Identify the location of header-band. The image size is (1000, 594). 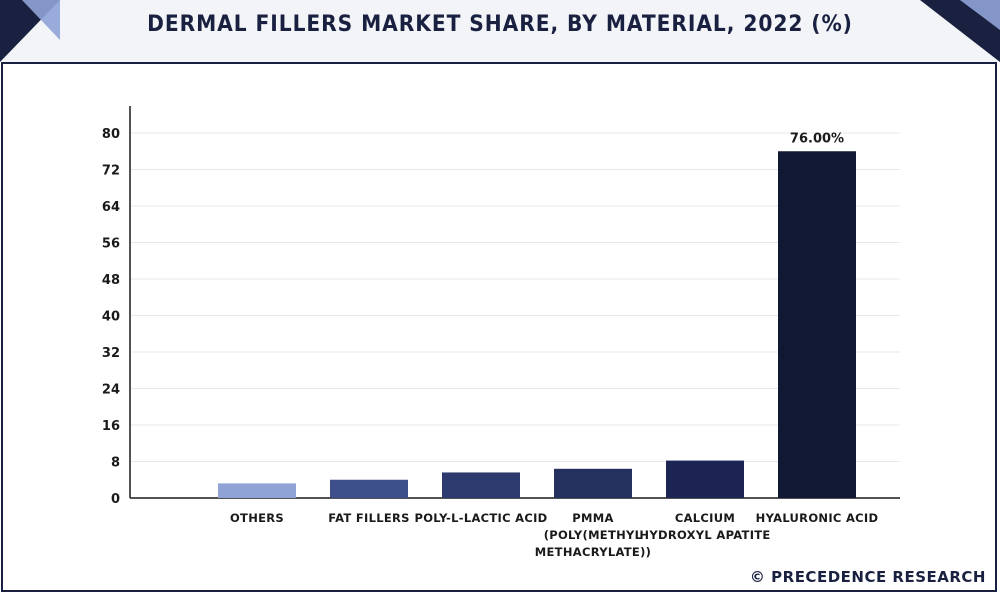
(500, 31).